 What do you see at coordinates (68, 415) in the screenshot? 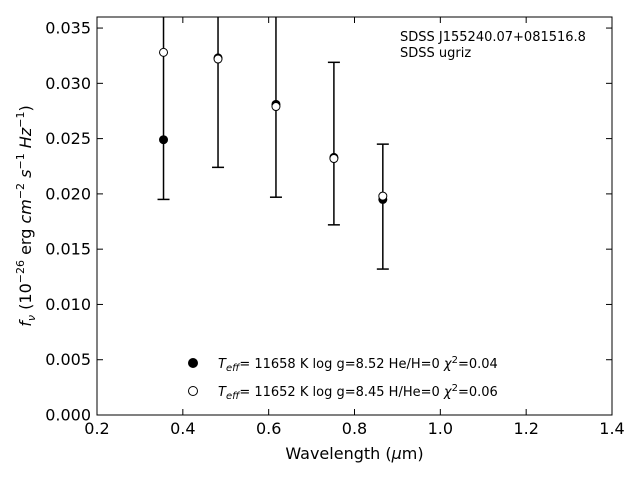
I see `y-tick-label-0: 0.000` at bounding box center [68, 415].